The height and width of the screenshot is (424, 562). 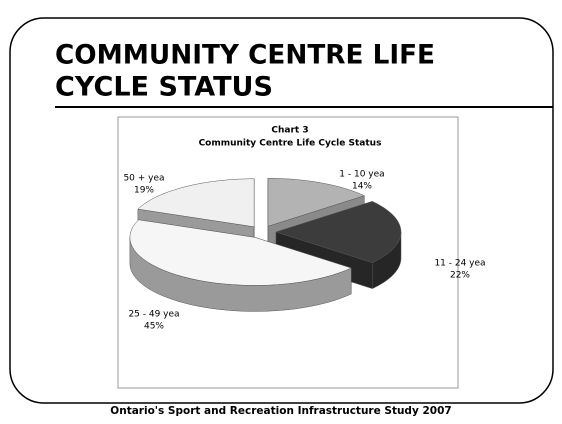 I want to click on slice-value-label: 19%, so click(x=144, y=191).